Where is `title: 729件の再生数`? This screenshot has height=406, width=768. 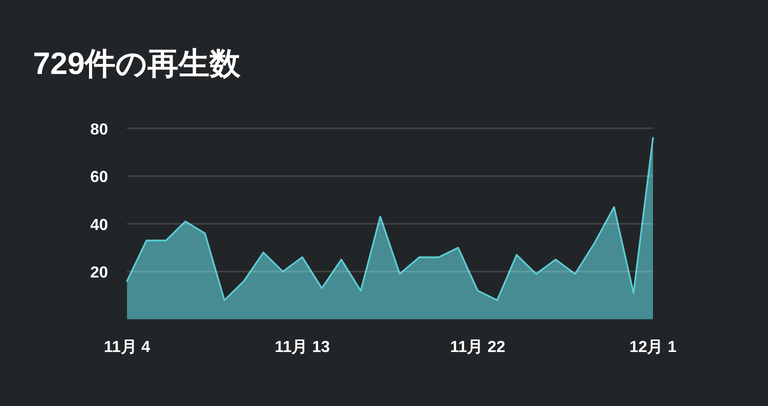
title: 729件の再生数 is located at coordinates (137, 63).